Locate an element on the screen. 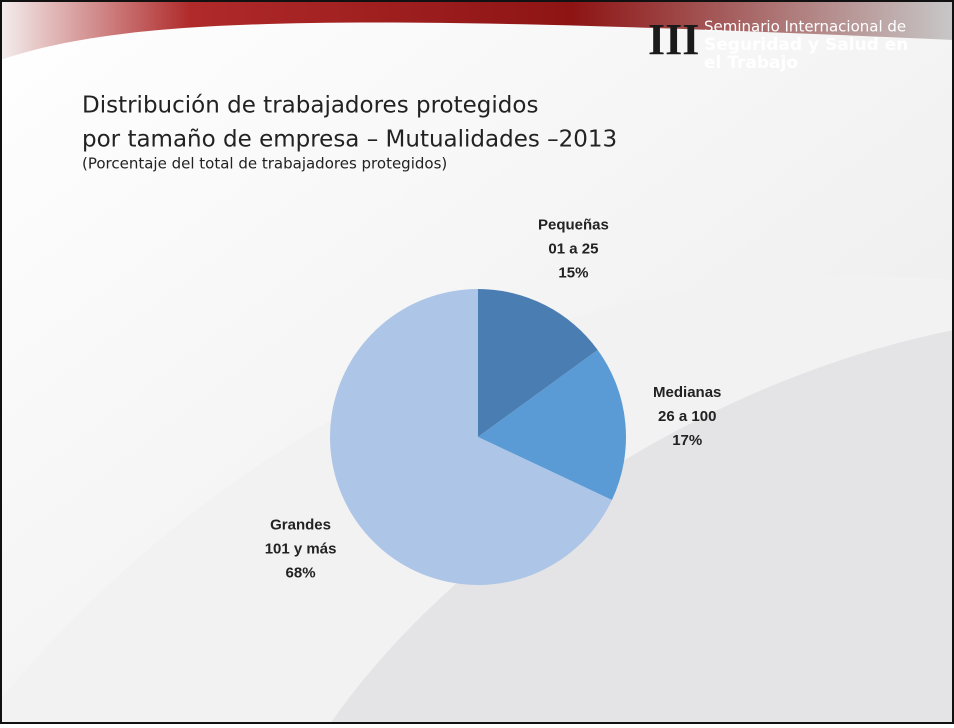 Image resolution: width=954 pixels, height=728 pixels. slice-label: Grandes is located at coordinates (300, 525).